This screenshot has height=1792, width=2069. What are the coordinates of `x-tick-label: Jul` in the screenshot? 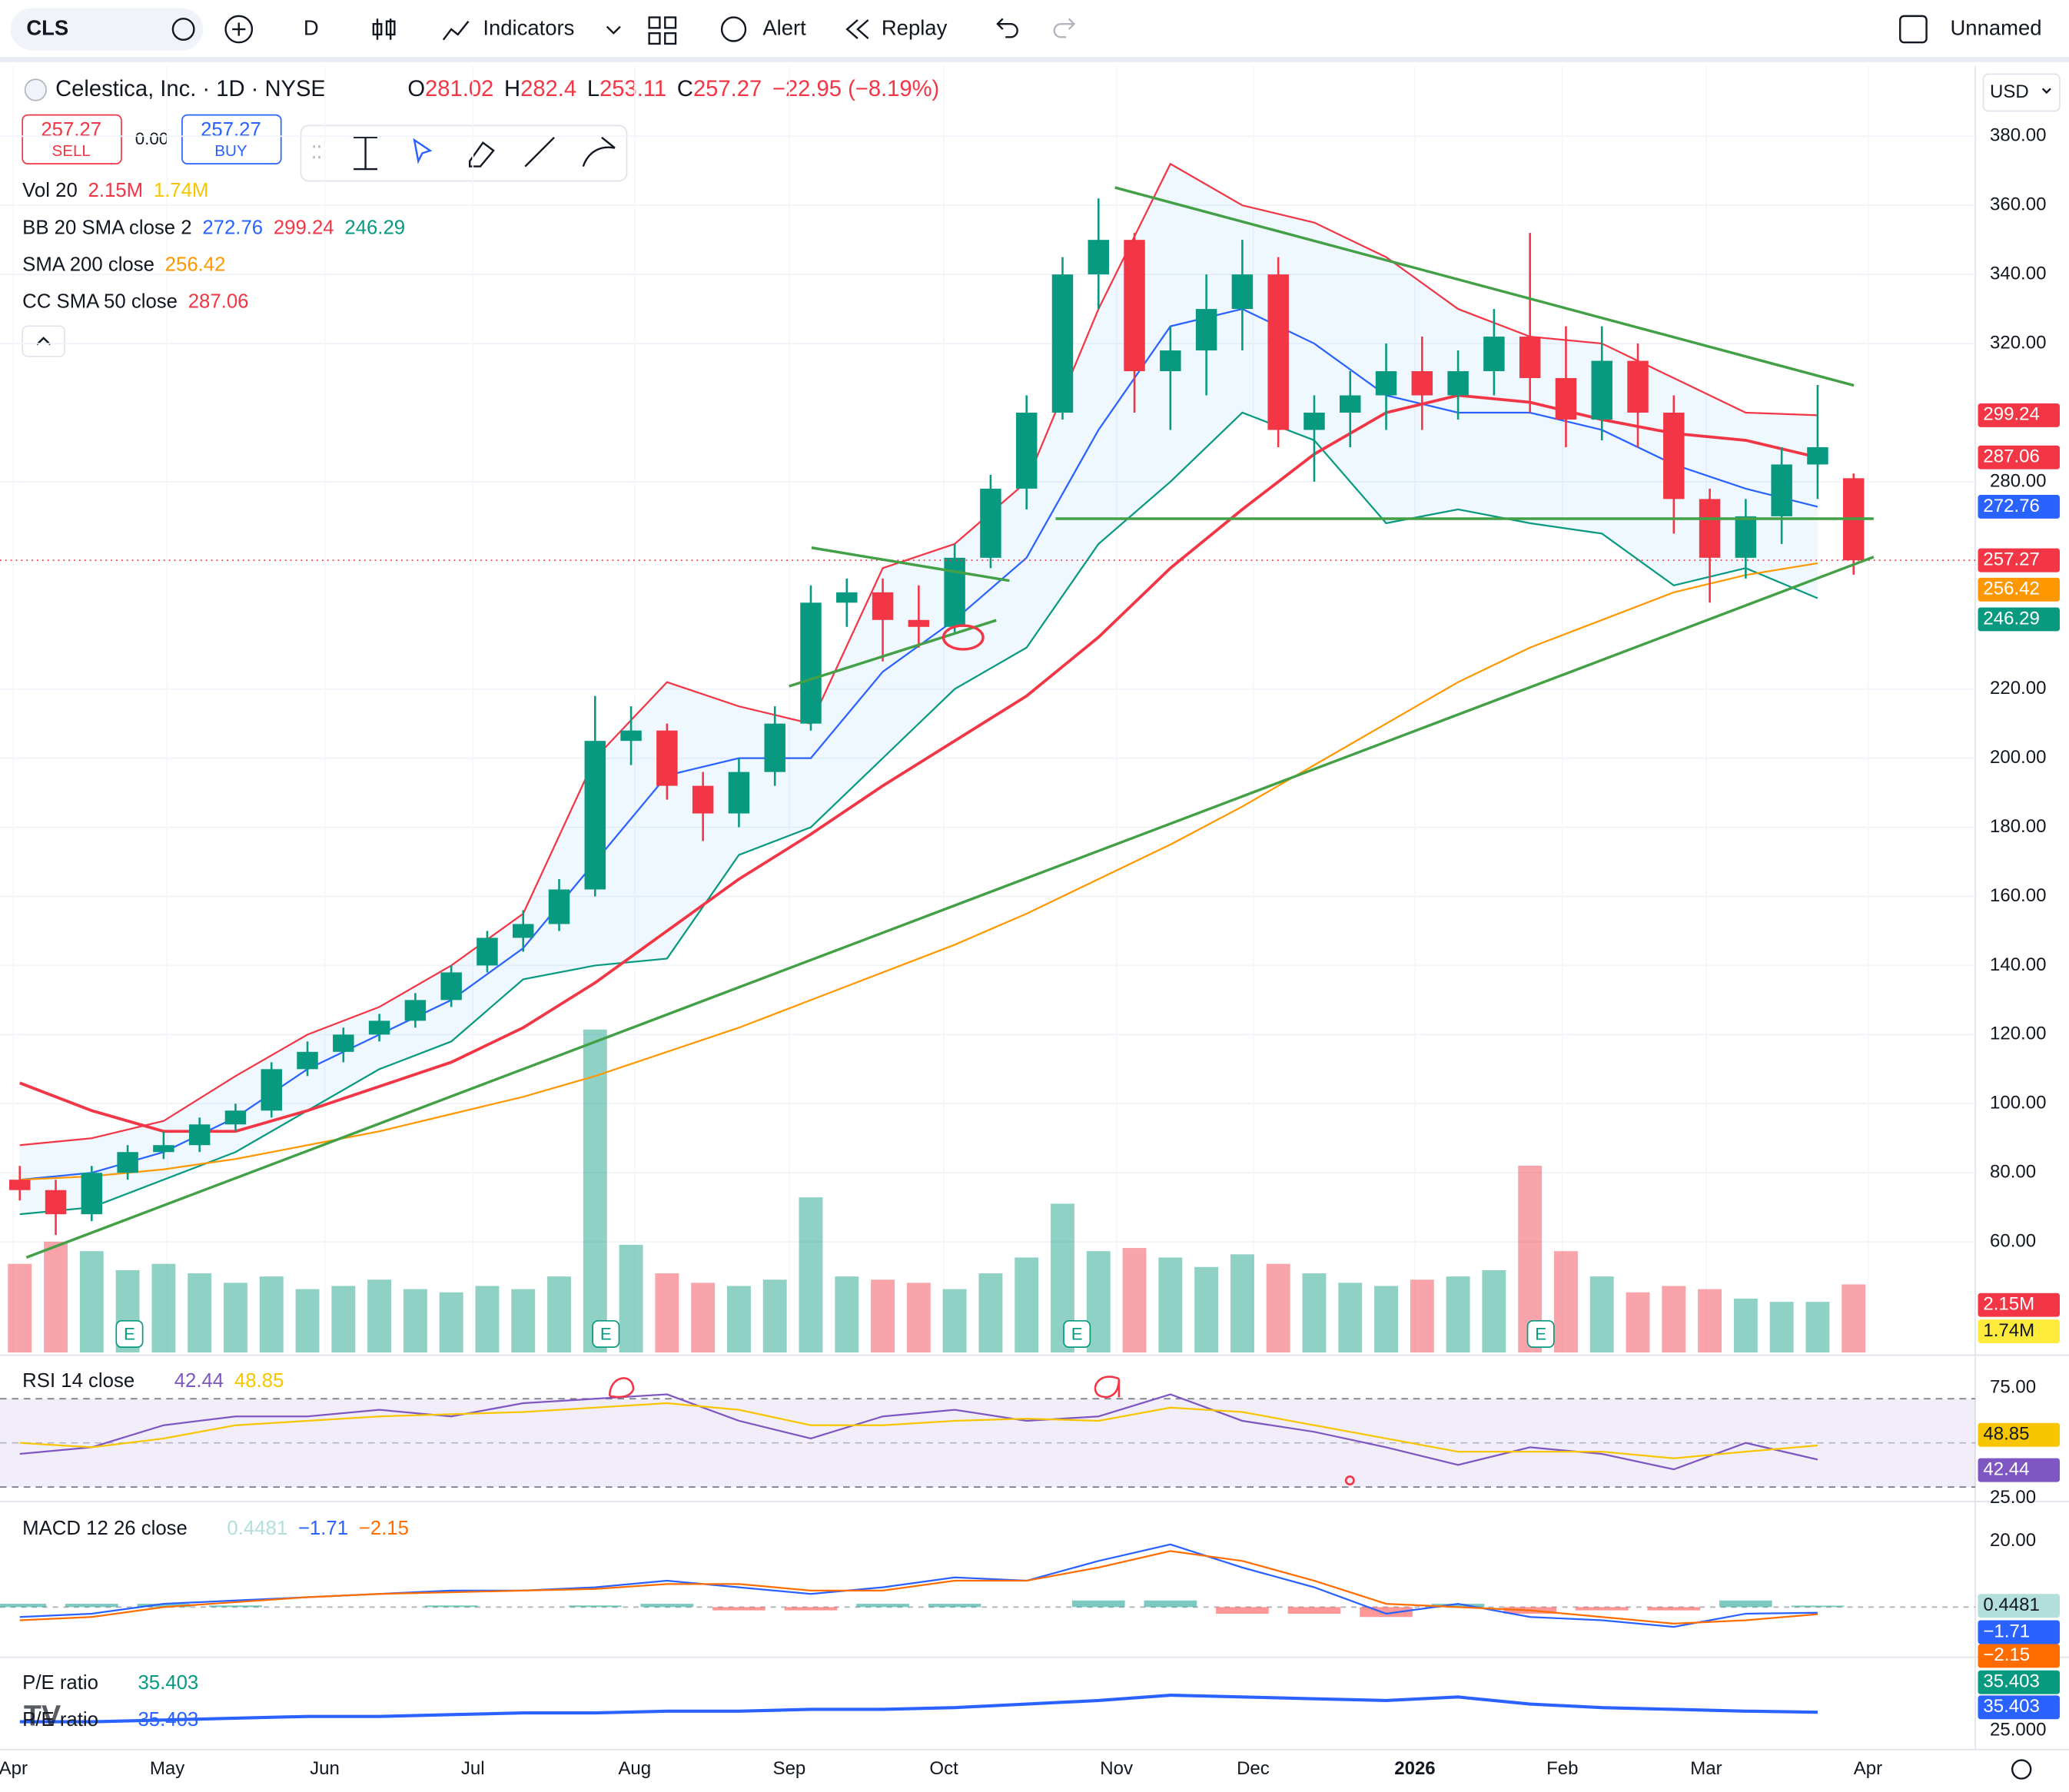 It's located at (473, 1769).